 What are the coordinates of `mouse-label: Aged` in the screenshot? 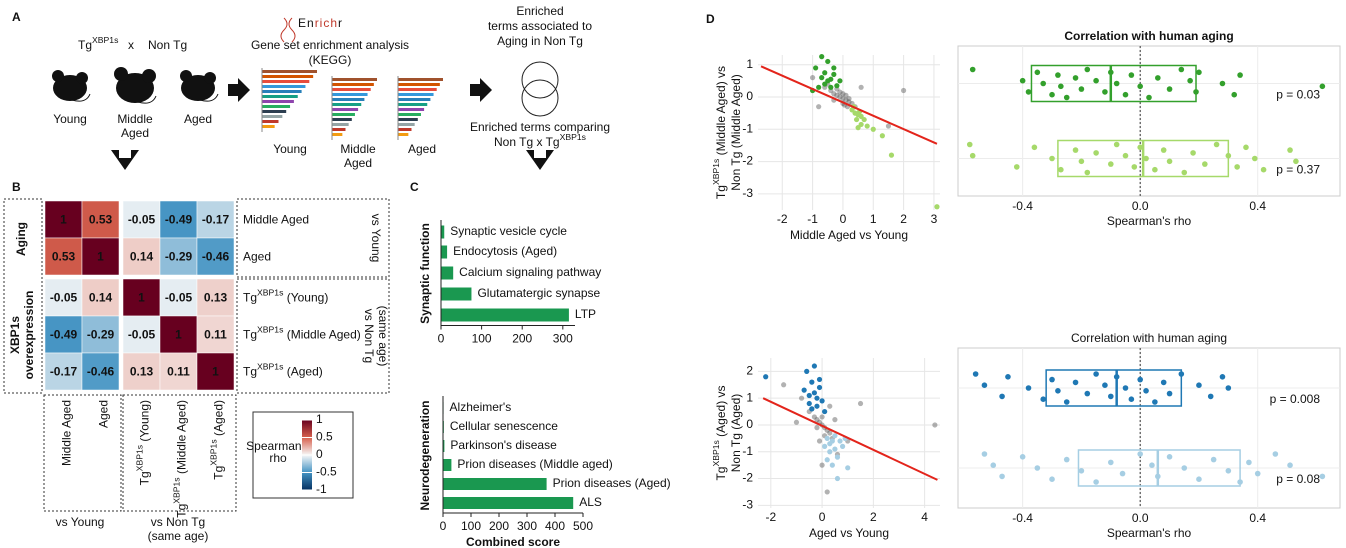 It's located at (135, 133).